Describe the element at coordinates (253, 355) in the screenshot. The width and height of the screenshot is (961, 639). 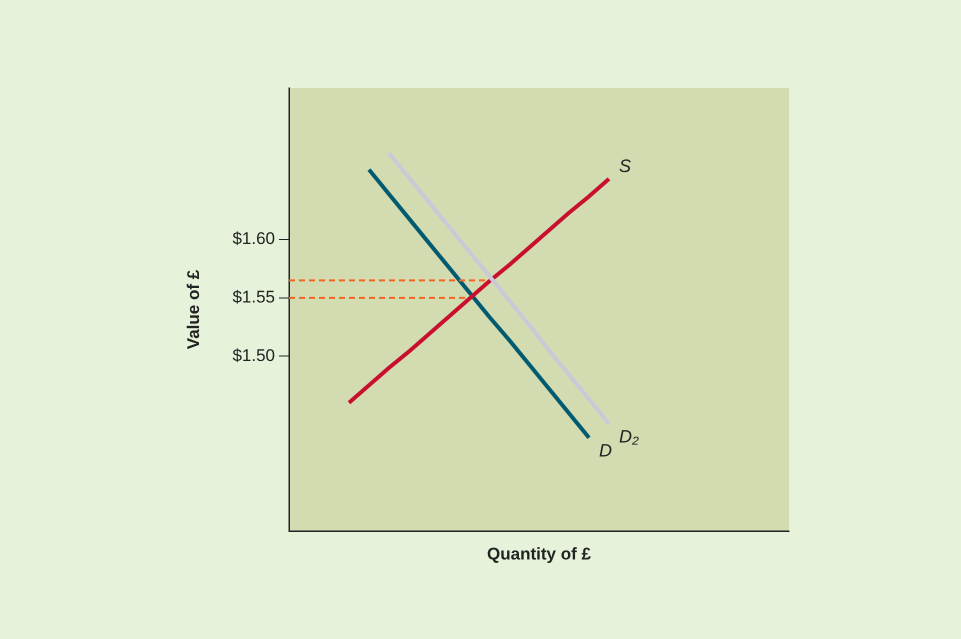
I see `y-tick-label: $1.50` at that location.